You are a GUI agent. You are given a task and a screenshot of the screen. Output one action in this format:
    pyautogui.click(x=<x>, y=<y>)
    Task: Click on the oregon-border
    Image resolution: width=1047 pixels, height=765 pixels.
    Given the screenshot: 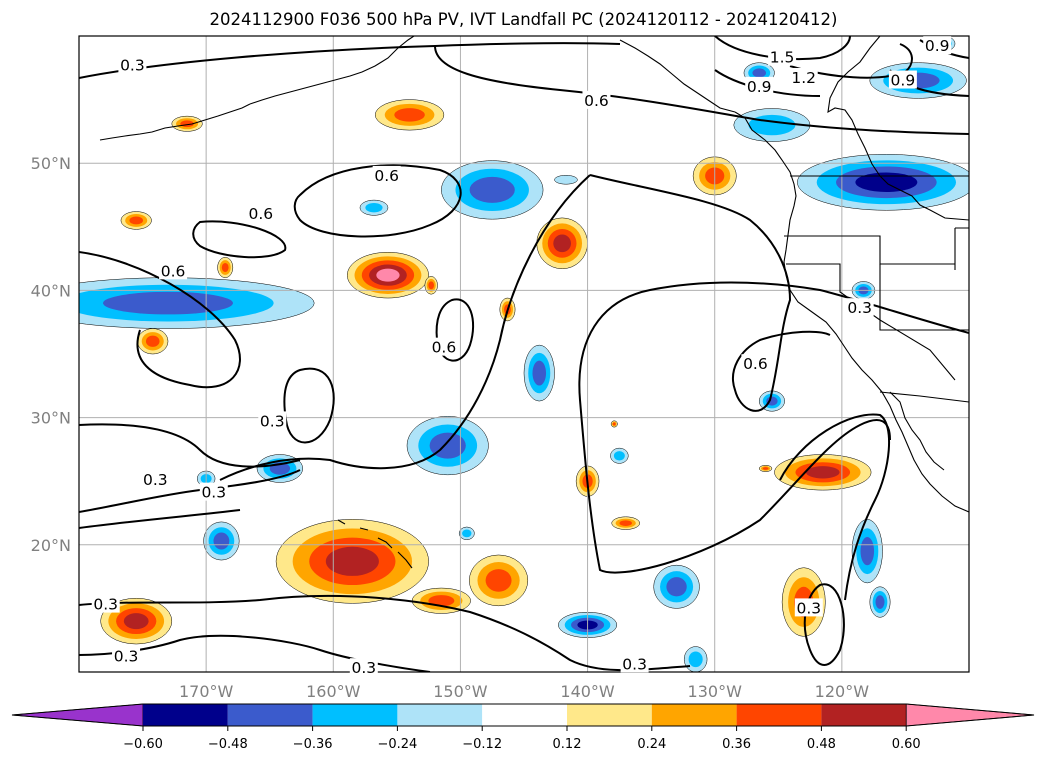 What is the action you would take?
    pyautogui.click(x=869, y=250)
    